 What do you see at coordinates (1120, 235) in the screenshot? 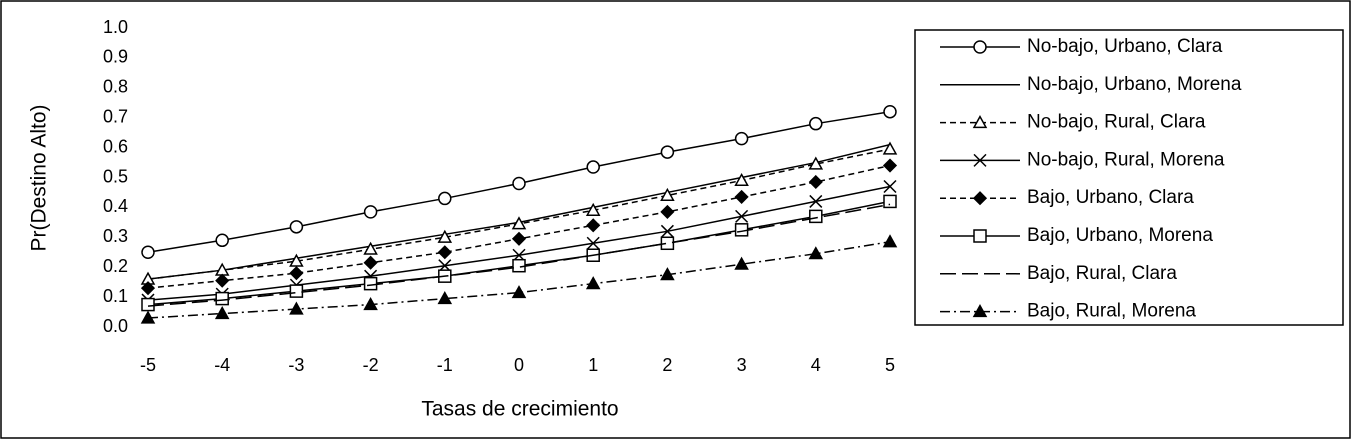
I see `legend-label: Bajo, Urbano, Morena` at bounding box center [1120, 235].